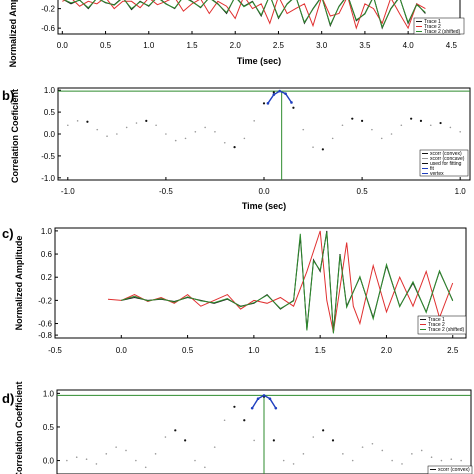  I want to click on y-axis-label: Normalized Amplitude, so click(19, 283).